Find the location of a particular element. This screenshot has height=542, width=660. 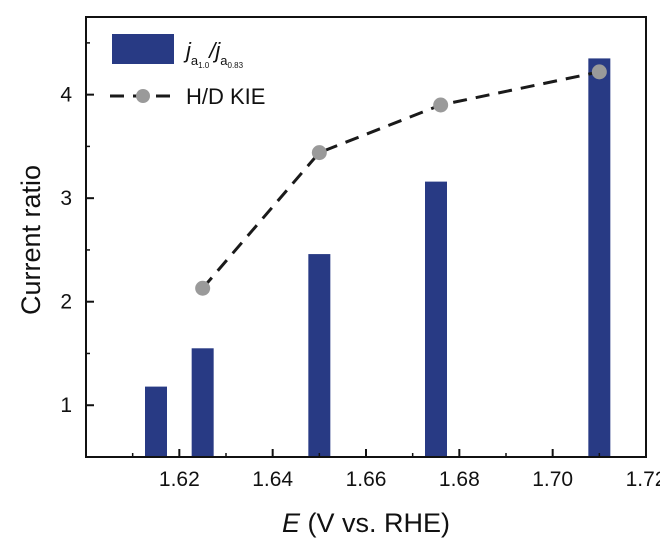

y-tick-label: 1 is located at coordinates (66, 405).